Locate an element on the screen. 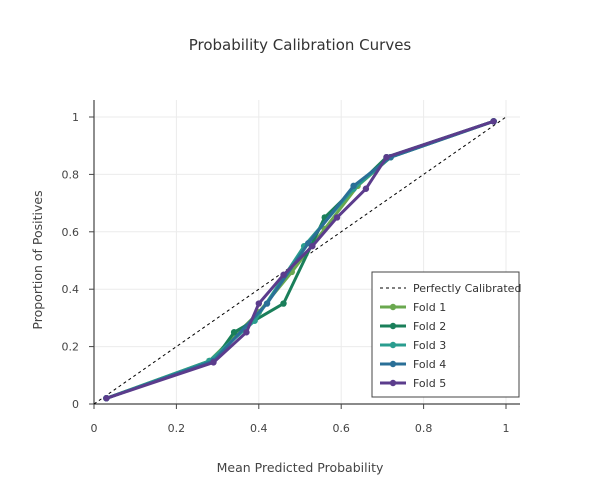  y-tick-label: 0.4 is located at coordinates (71, 289).